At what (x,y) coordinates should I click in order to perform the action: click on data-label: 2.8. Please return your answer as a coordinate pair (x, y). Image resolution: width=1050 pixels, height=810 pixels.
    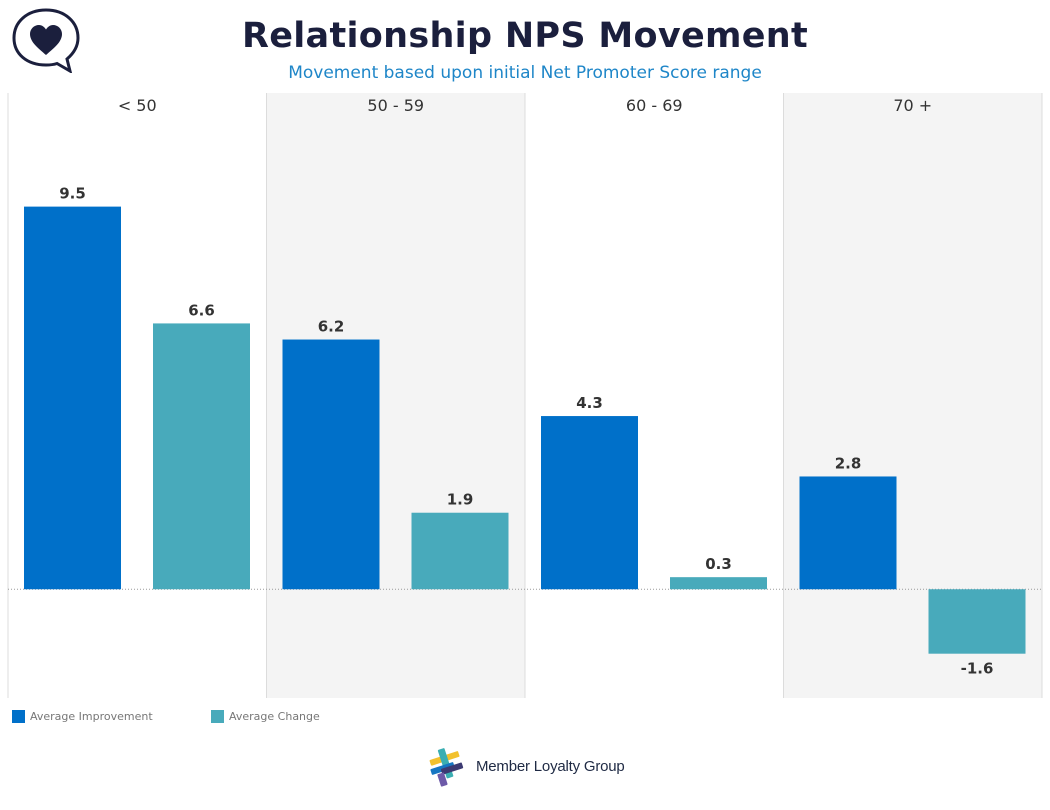
    Looking at the image, I should click on (848, 463).